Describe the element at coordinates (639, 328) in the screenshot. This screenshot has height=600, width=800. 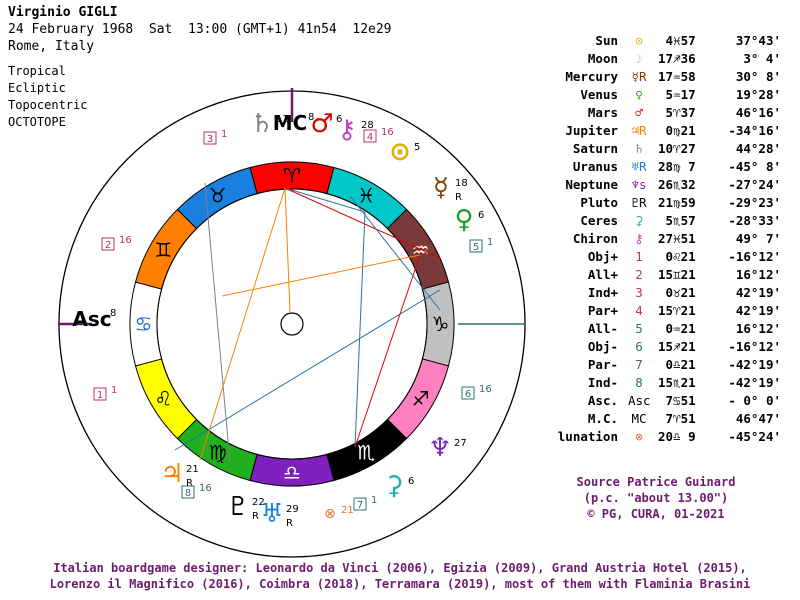
I see `planet-glyph-icon: 5` at that location.